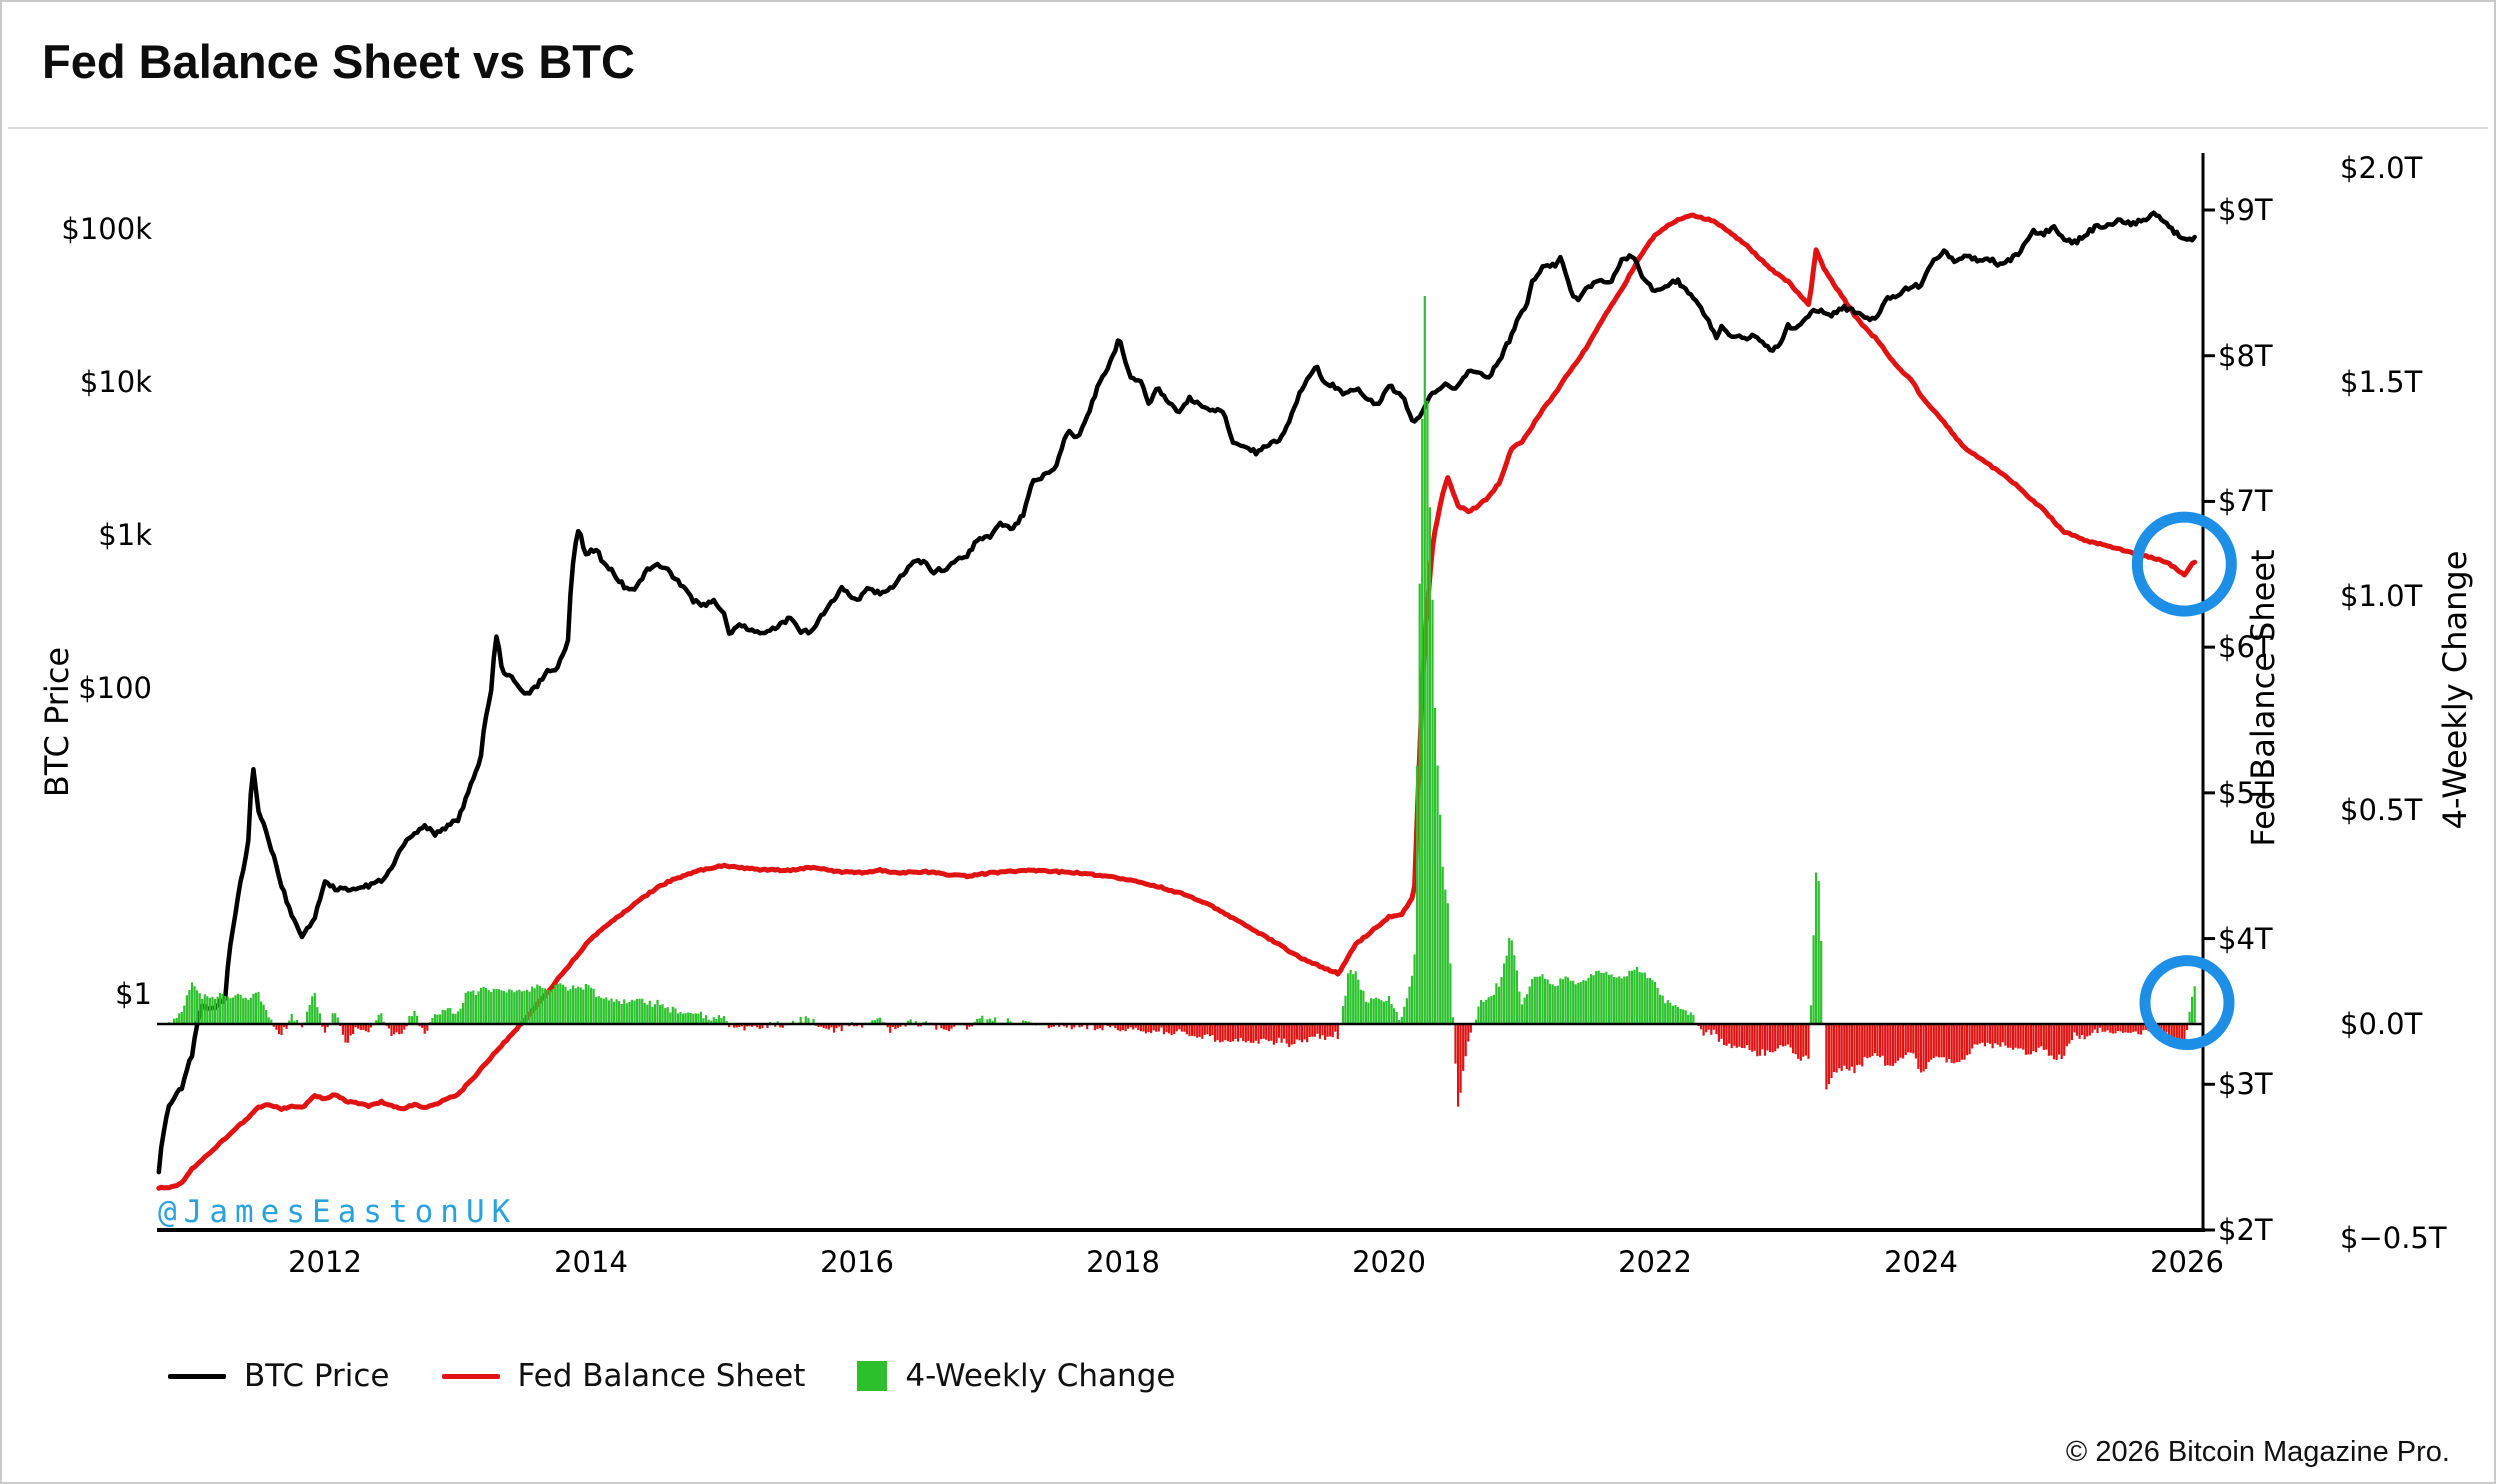 Image resolution: width=2496 pixels, height=1484 pixels. What do you see at coordinates (1655, 1262) in the screenshot?
I see `year-tick-label: 2022` at bounding box center [1655, 1262].